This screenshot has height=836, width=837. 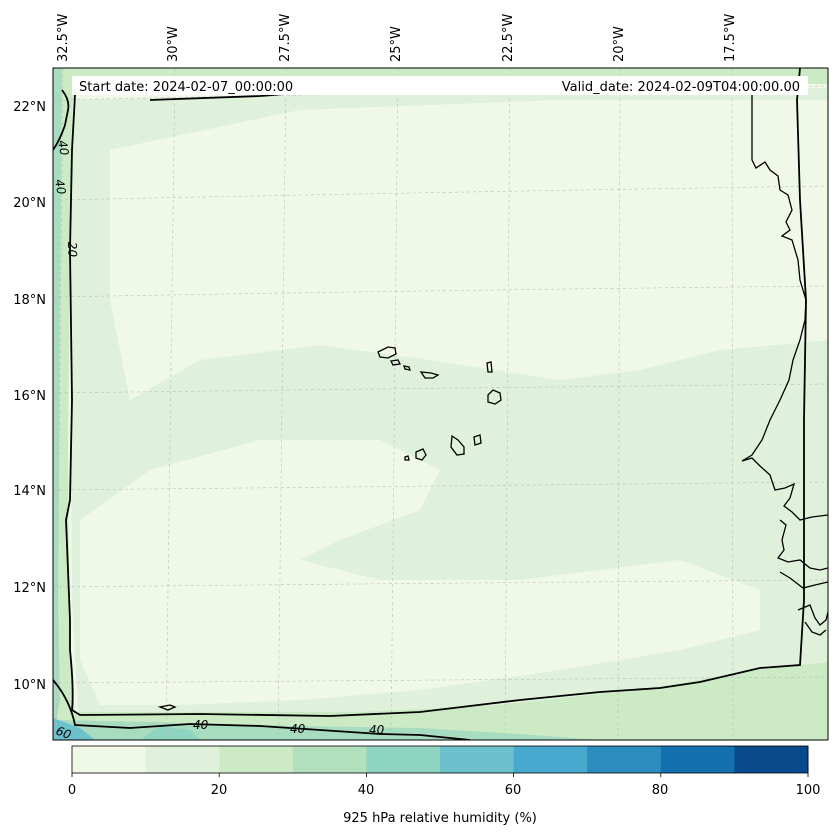 I want to click on contour-label-40-bottom-c: 40, so click(x=377, y=730).